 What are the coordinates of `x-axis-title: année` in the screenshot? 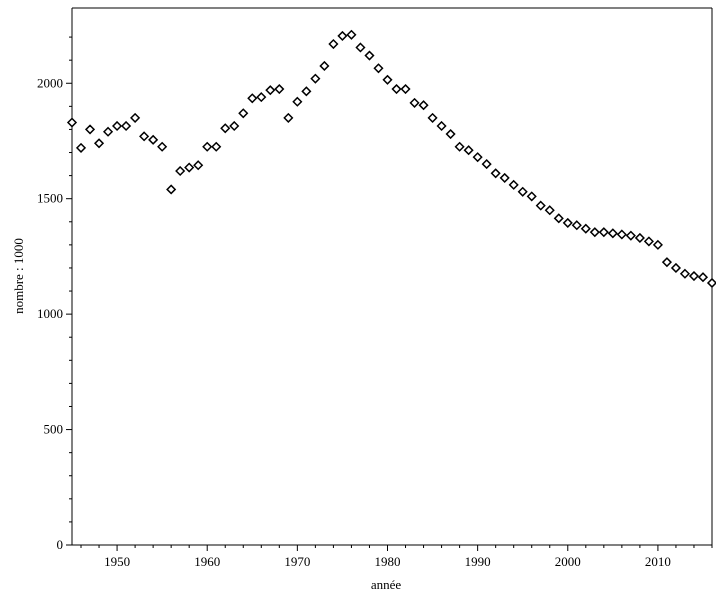 It's located at (386, 584).